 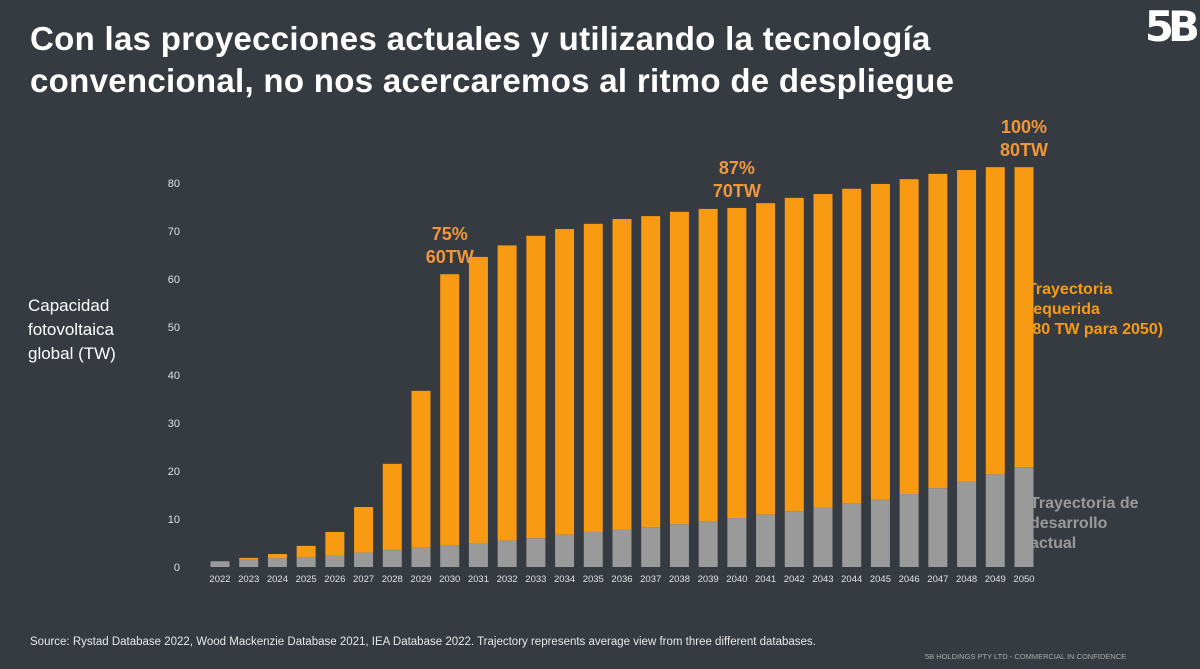 What do you see at coordinates (277, 579) in the screenshot?
I see `x-tick-label: 2024` at bounding box center [277, 579].